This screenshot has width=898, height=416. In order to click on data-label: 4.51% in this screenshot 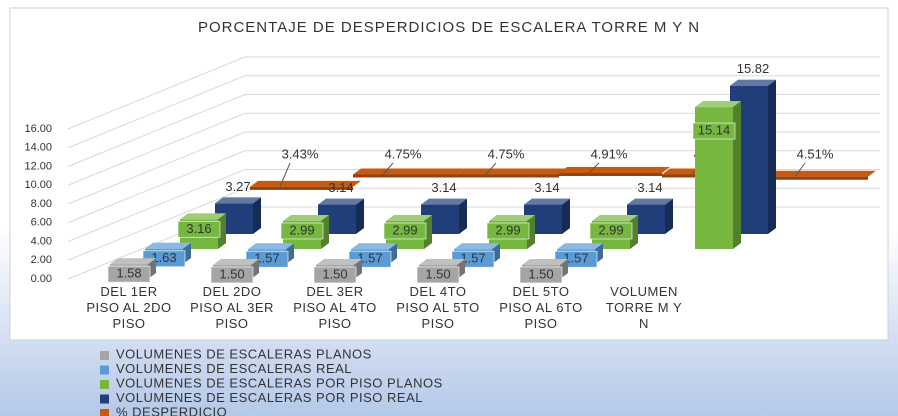, I will do `click(815, 153)`.